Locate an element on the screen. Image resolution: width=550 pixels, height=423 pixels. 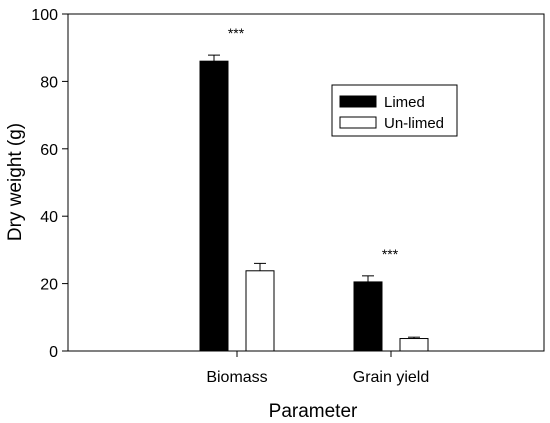
x-tick-label: Biomass is located at coordinates (236, 377).